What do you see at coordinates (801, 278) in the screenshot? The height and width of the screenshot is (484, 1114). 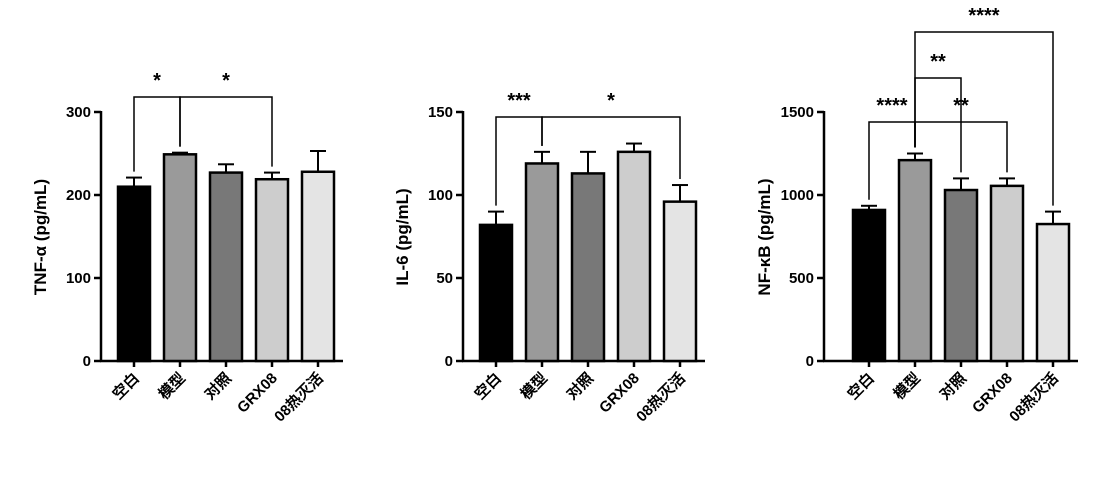 I see `y-tick-label: 500` at bounding box center [801, 278].